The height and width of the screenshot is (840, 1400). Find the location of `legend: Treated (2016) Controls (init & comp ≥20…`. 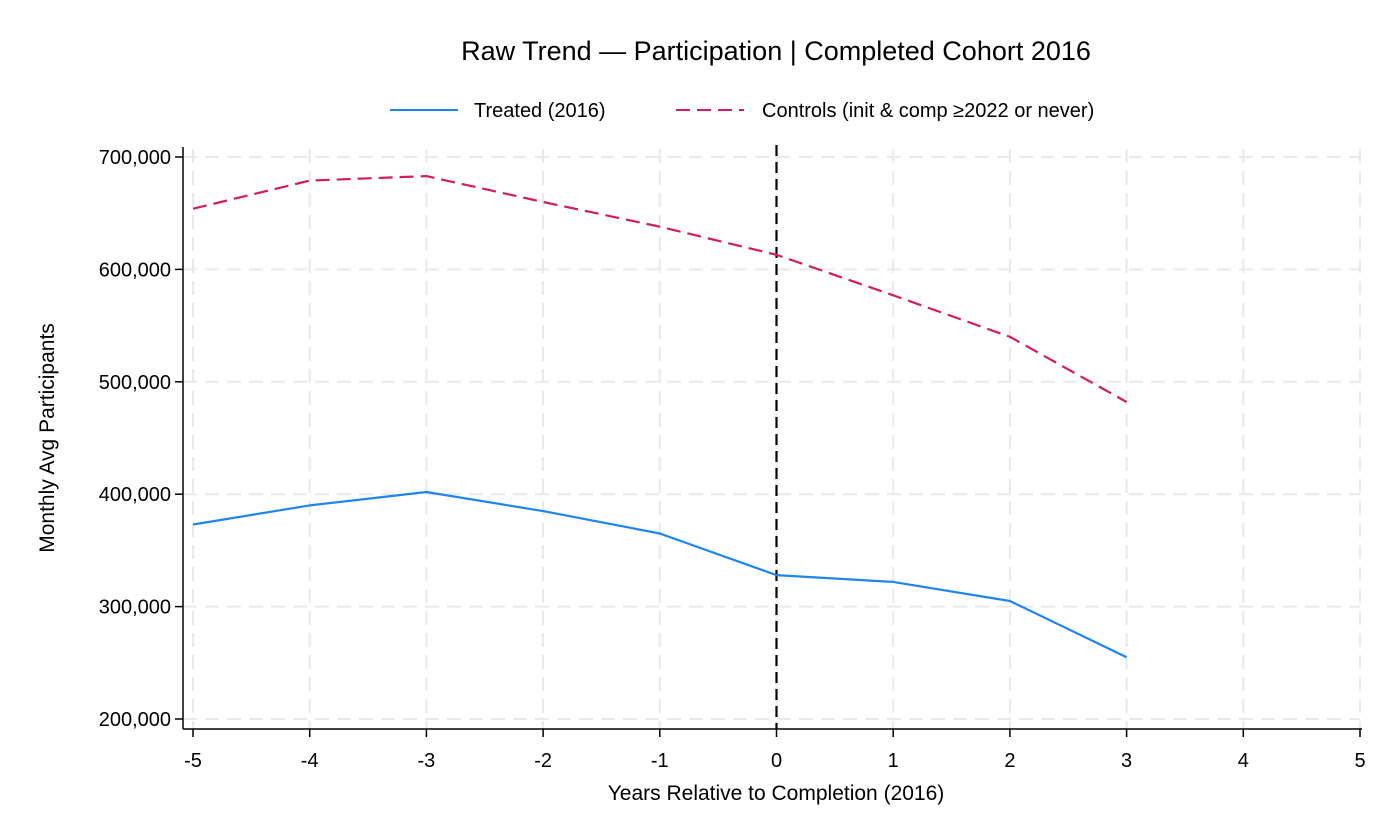

legend: Treated (2016) Controls (init & comp ≥20… is located at coordinates (742, 111).